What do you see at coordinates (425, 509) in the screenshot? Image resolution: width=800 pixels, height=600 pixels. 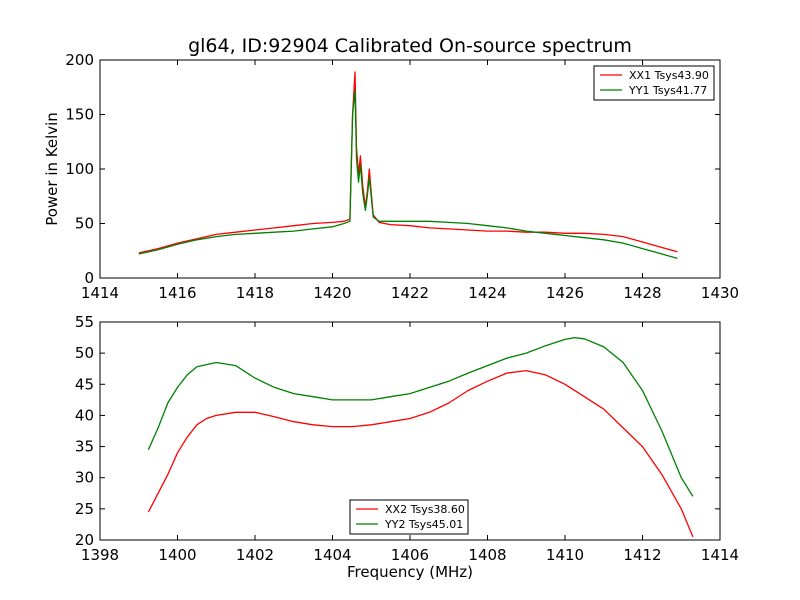 I see `legend-label: XX2 Tsys38.60` at bounding box center [425, 509].